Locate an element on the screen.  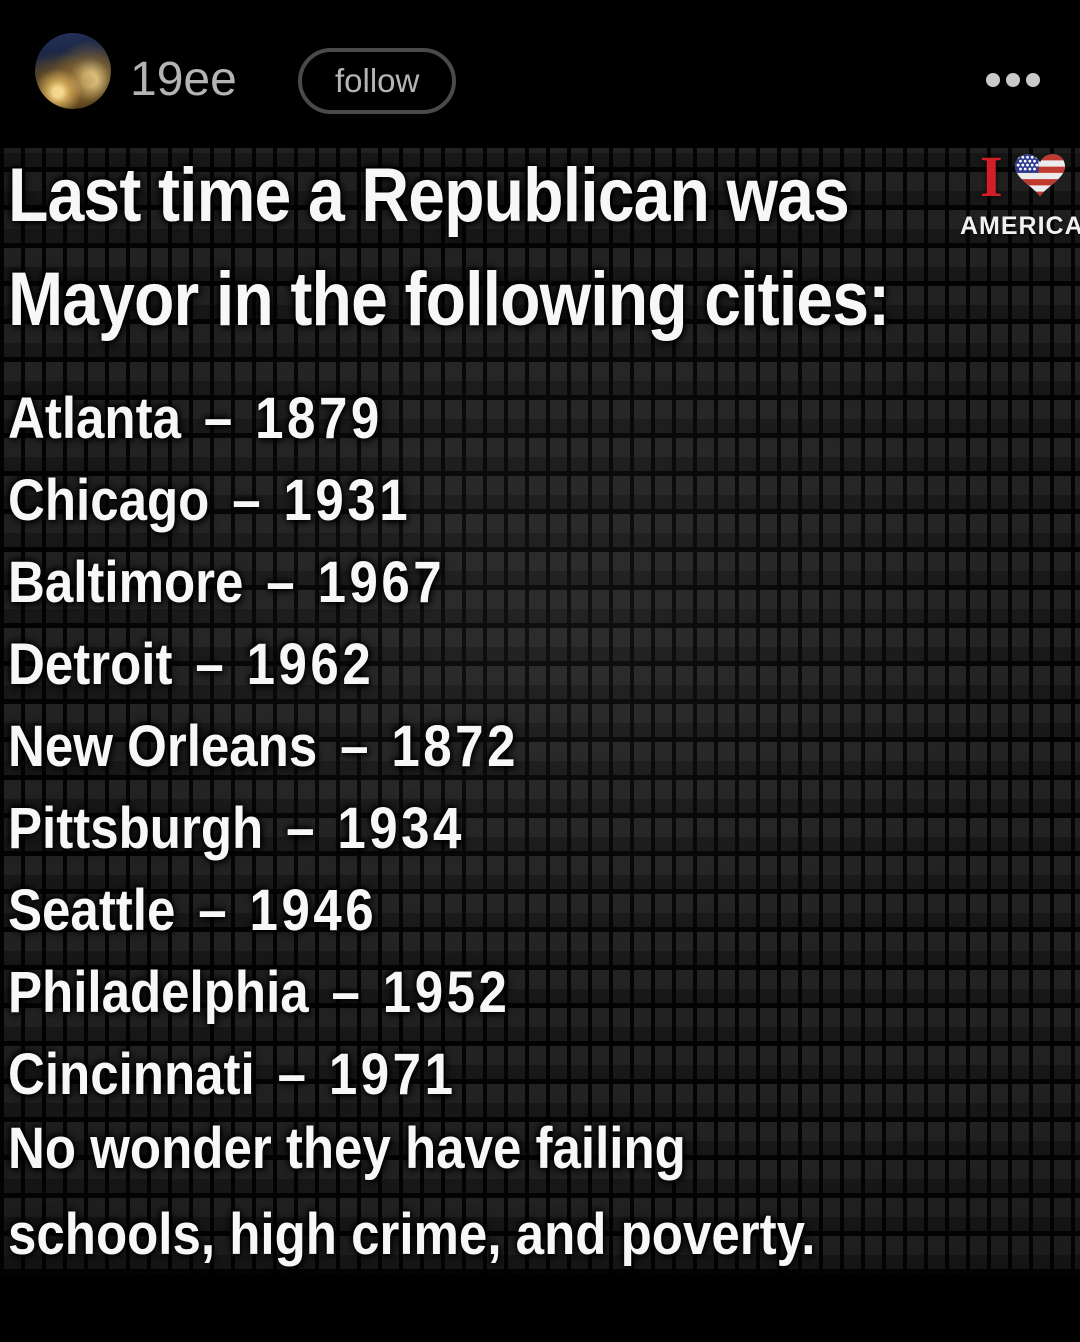
year-value: 1931 is located at coordinates (347, 500).